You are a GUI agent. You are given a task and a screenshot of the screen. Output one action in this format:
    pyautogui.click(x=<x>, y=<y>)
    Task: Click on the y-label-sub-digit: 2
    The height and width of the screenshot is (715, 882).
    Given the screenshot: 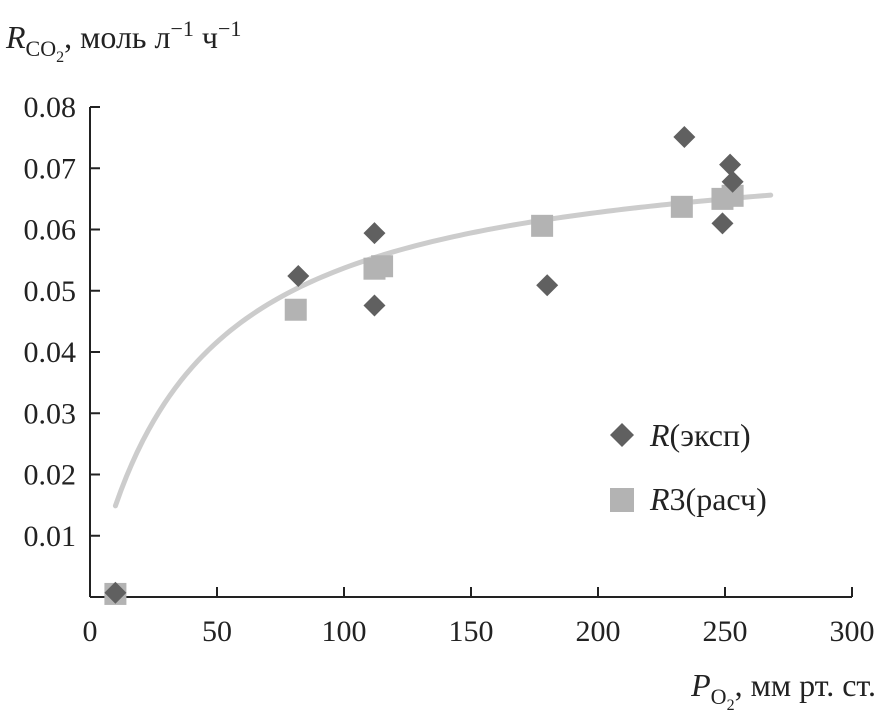 What is the action you would take?
    pyautogui.click(x=60, y=57)
    